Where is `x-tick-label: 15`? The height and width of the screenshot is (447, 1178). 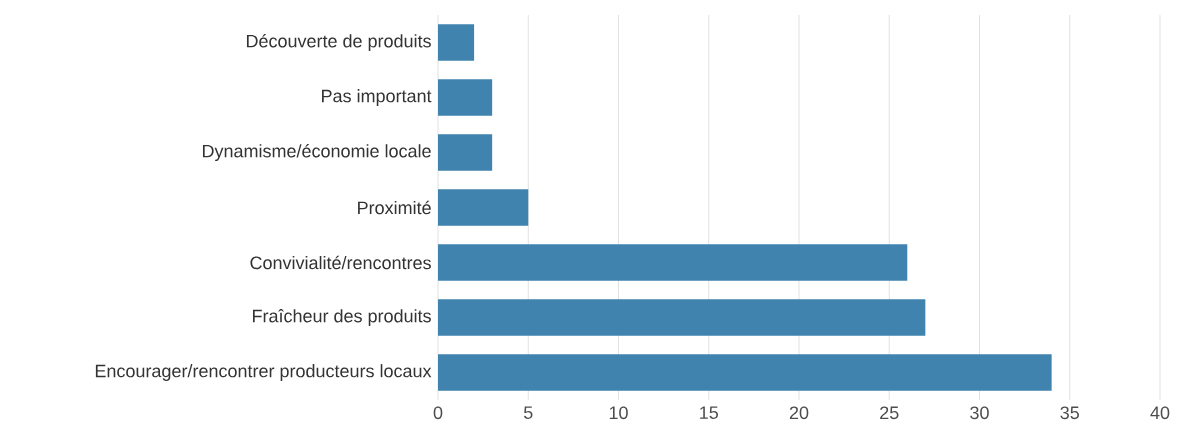
x-tick-label: 15 is located at coordinates (709, 412).